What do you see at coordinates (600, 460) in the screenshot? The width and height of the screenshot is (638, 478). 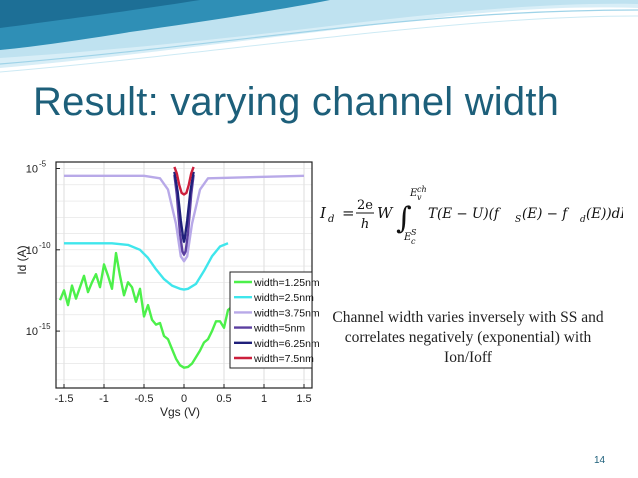 I see `slide-number: 14` at bounding box center [600, 460].